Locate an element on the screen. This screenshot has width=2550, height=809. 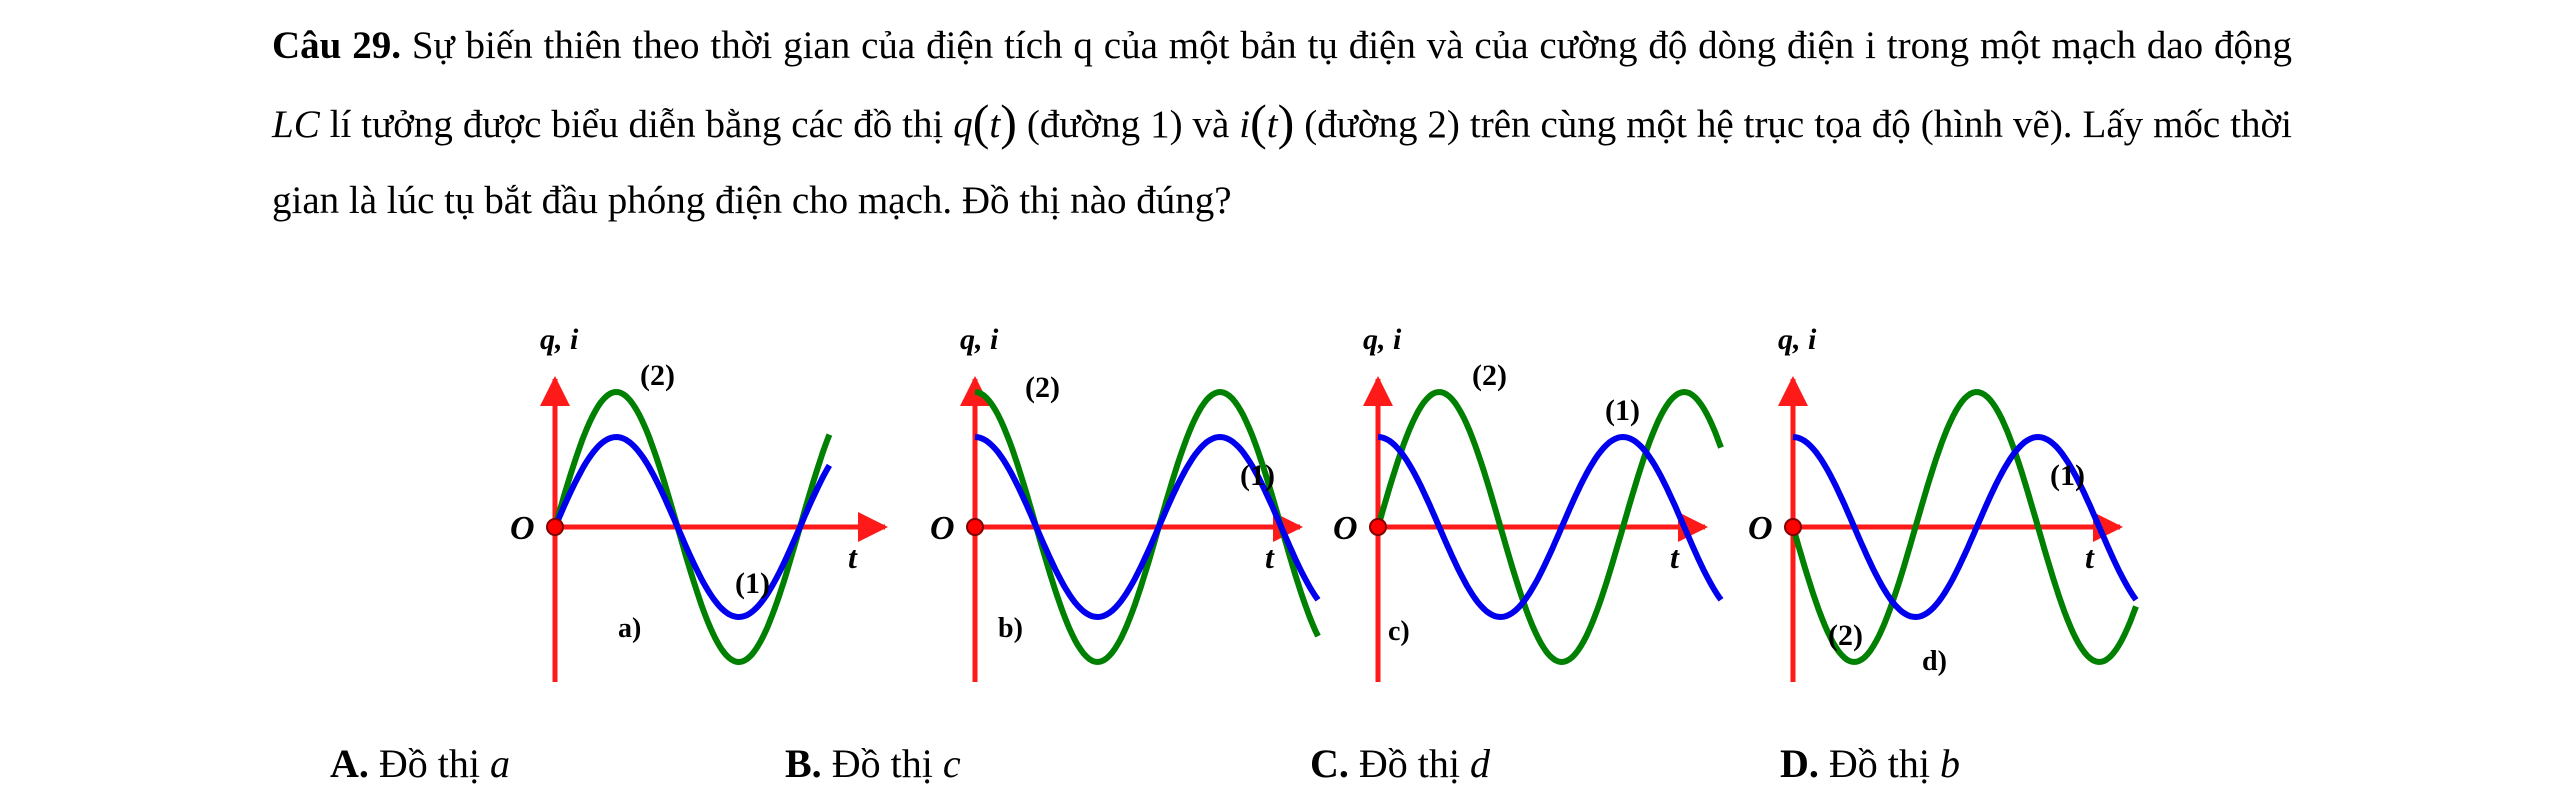
graph-b: q, i Ot (1) (2) b) is located at coordinates (1125, 502).